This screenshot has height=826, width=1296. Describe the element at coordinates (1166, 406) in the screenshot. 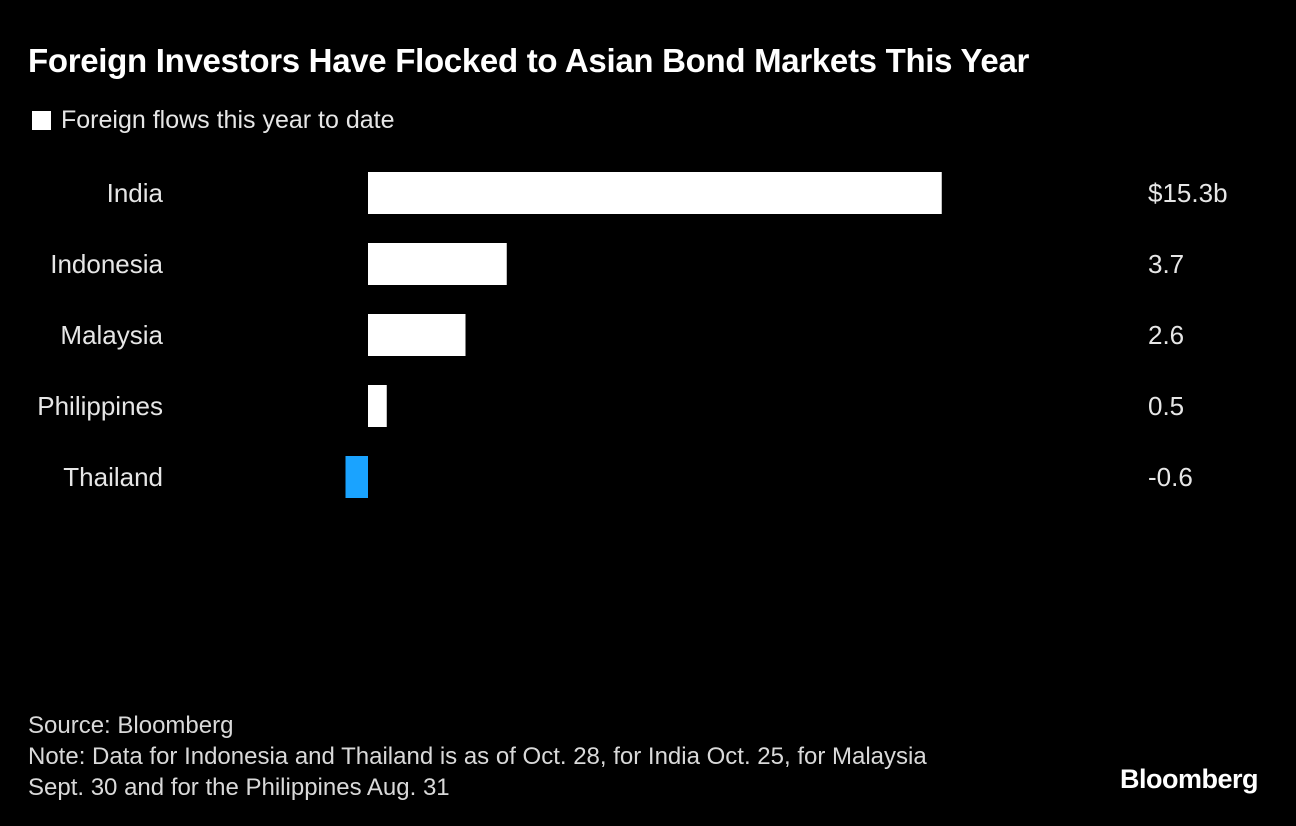

I see `value-label: 0.5` at that location.